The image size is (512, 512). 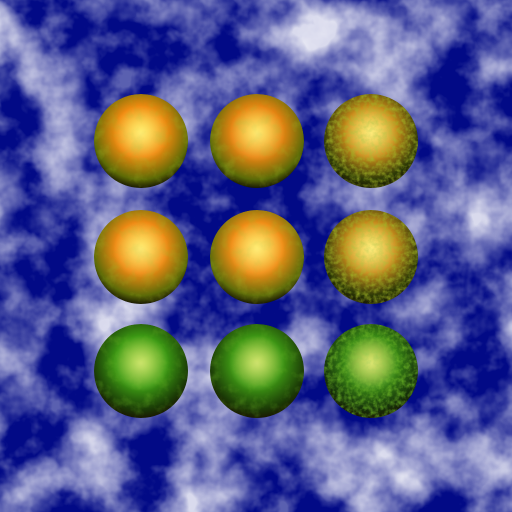 I want to click on sphere-green-smooth-r3c2, so click(x=257, y=371).